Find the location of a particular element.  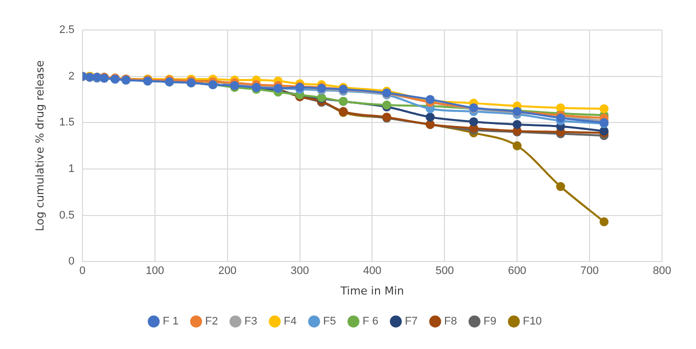

legend-label: F2 is located at coordinates (211, 322).